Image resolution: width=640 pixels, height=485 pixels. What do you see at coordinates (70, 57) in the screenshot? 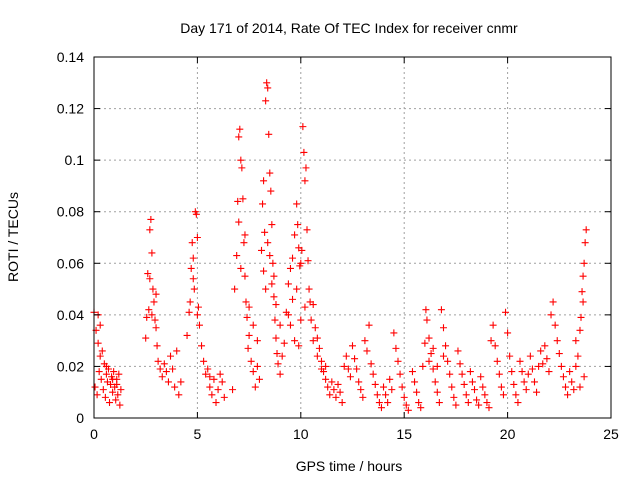
I see `y-tick-label: 0.14` at bounding box center [70, 57].